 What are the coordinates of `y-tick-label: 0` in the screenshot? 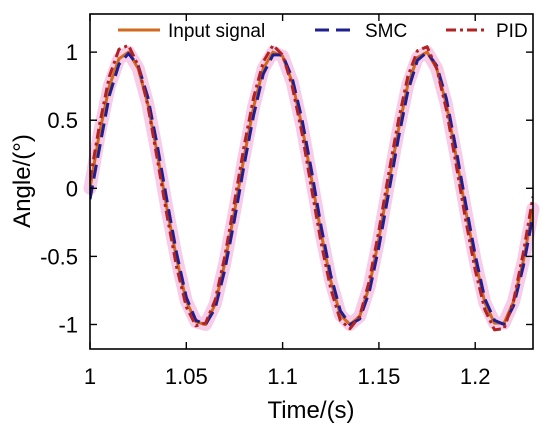 It's located at (72, 188).